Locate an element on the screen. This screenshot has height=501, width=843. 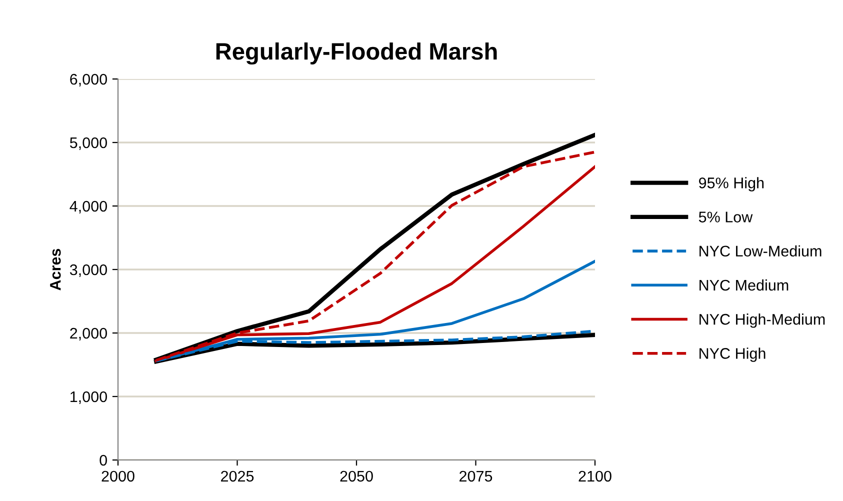
legend-label: NYC Medium is located at coordinates (744, 285).